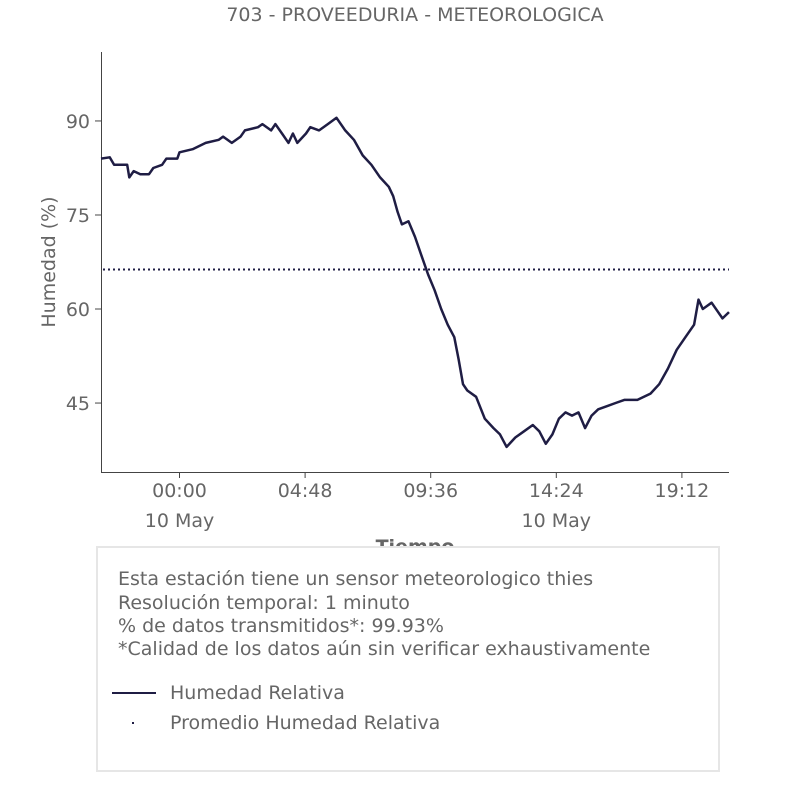 This screenshot has width=806, height=806. What do you see at coordinates (257, 693) in the screenshot?
I see `legend-label: Humedad Relativa` at bounding box center [257, 693].